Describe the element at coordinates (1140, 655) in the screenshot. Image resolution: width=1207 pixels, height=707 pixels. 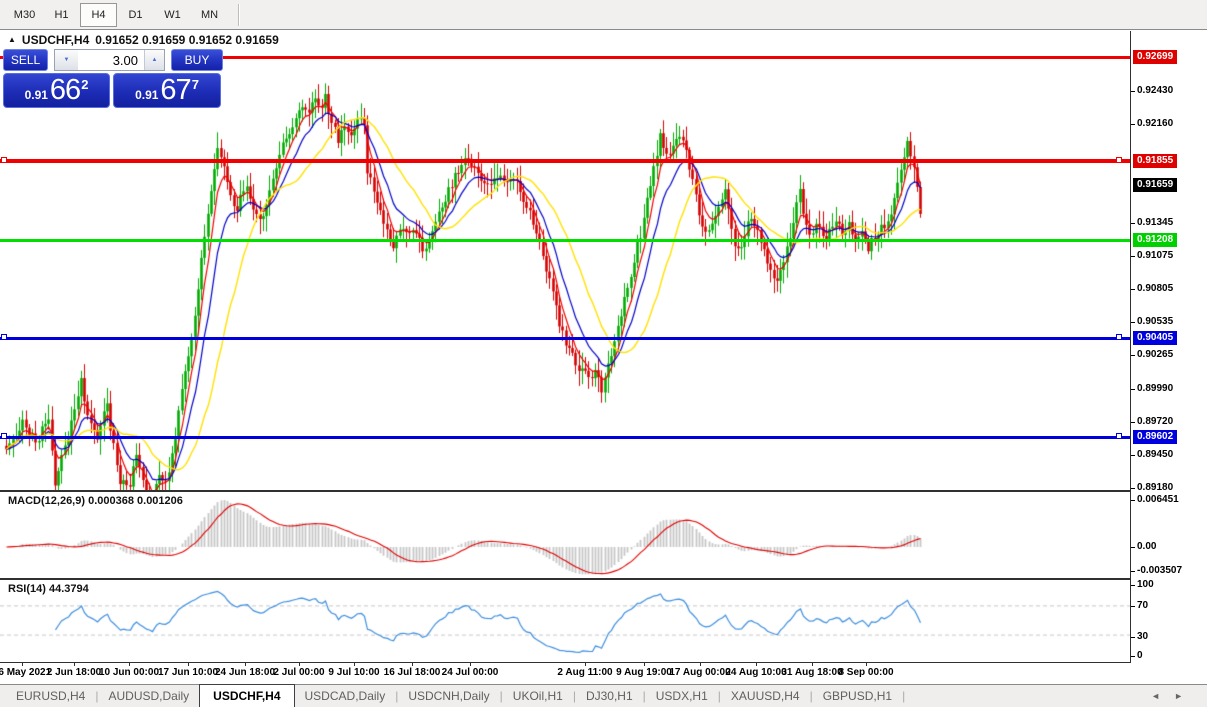
I see `scale-tick-label: 0` at that location.